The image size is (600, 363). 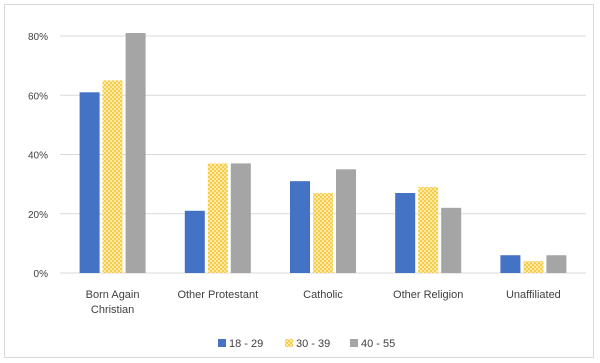 I want to click on x-category-label-line: Christian, so click(x=112, y=310).